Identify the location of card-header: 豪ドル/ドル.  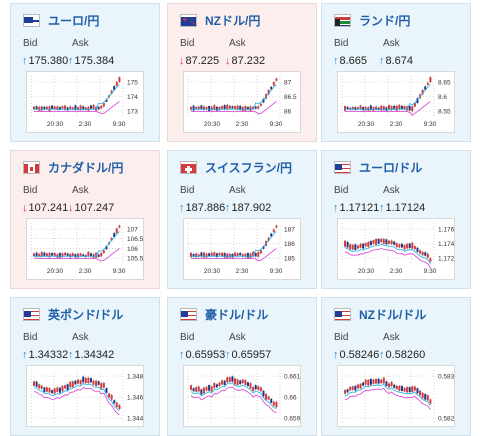
(224, 314).